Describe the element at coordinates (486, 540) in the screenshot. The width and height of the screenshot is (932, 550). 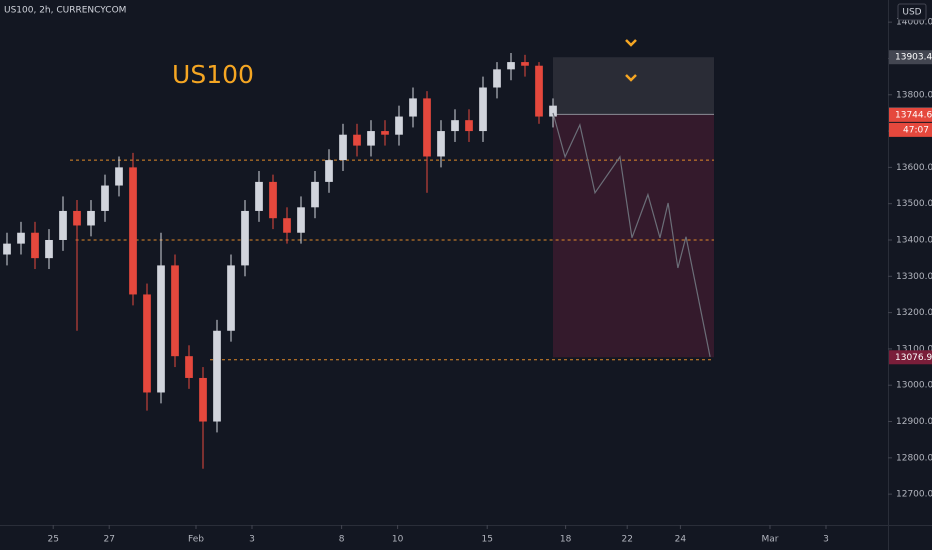
I see `x-tick-label: 15` at that location.